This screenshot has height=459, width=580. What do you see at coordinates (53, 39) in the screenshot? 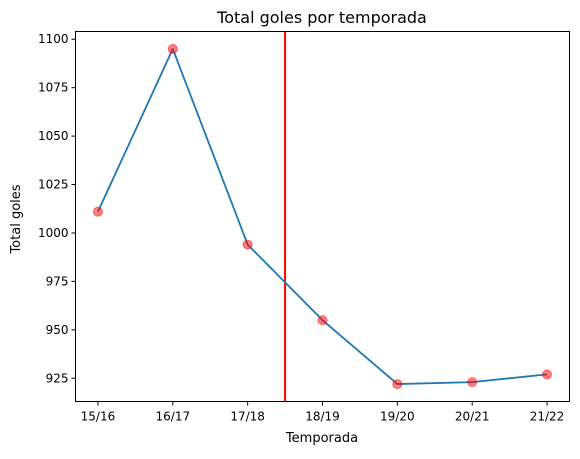
I see `y-tick-label: 1100` at bounding box center [53, 39].